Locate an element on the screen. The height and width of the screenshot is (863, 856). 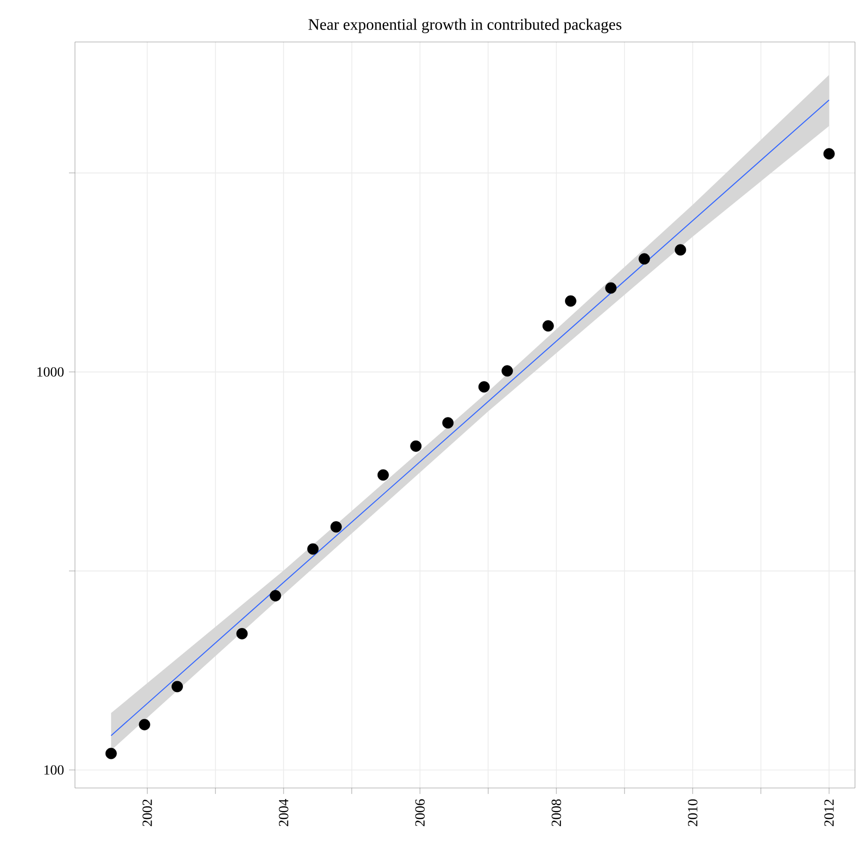
y-tick-label: 1000 is located at coordinates (50, 372).